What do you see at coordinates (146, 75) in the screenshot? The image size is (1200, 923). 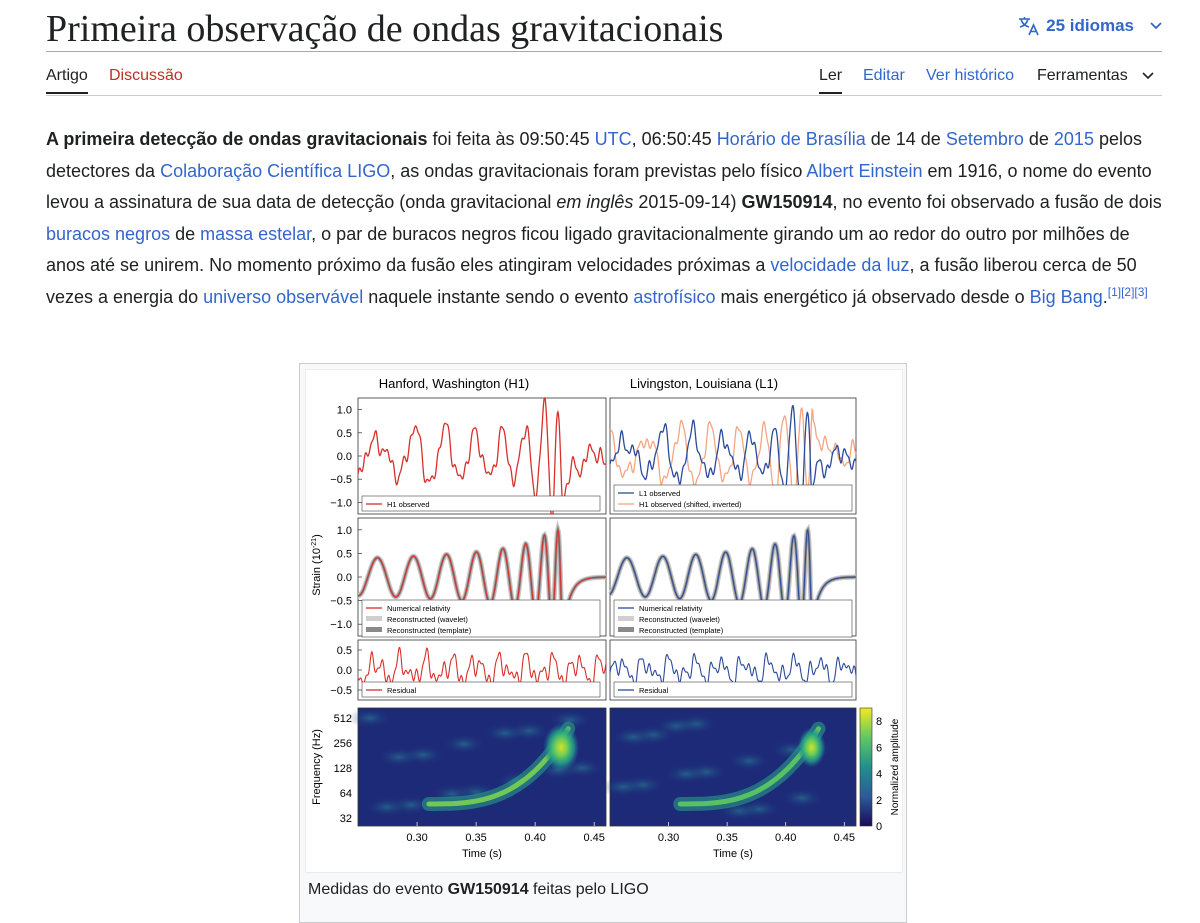 I see `tab-discussion: Discussão` at bounding box center [146, 75].